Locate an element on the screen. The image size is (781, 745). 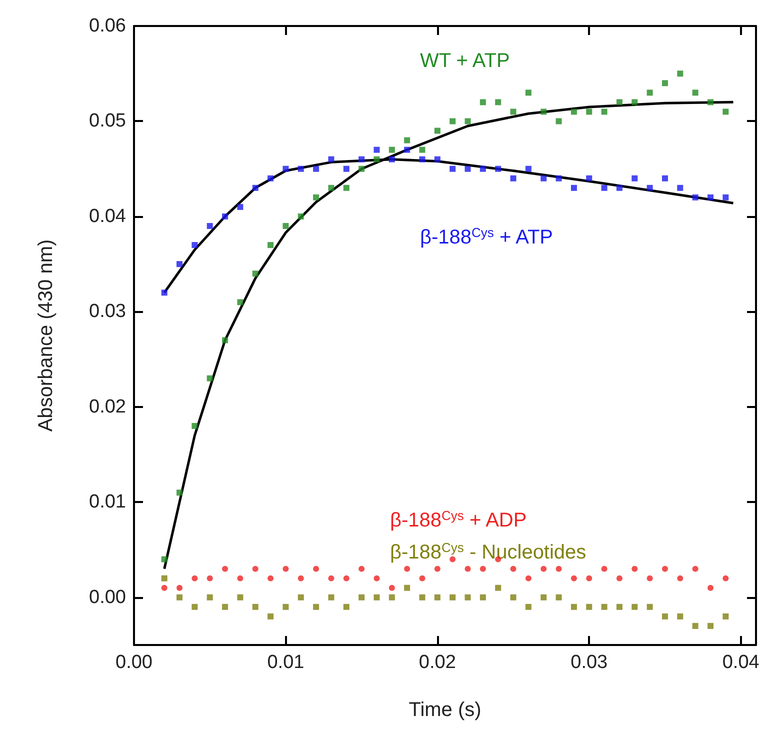
y-tick-label: 0.04 is located at coordinates (107, 216).